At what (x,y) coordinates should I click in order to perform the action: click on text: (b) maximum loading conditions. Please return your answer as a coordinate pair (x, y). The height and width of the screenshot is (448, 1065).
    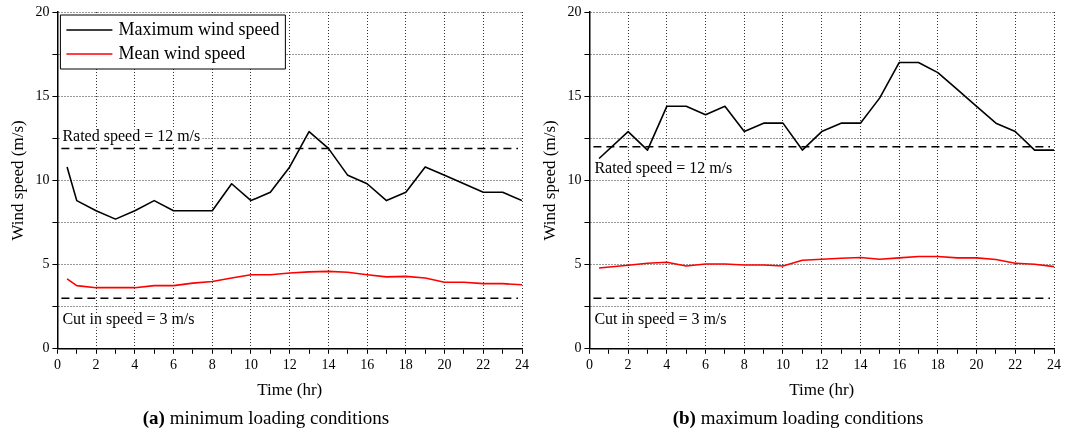
    Looking at the image, I should click on (798, 418).